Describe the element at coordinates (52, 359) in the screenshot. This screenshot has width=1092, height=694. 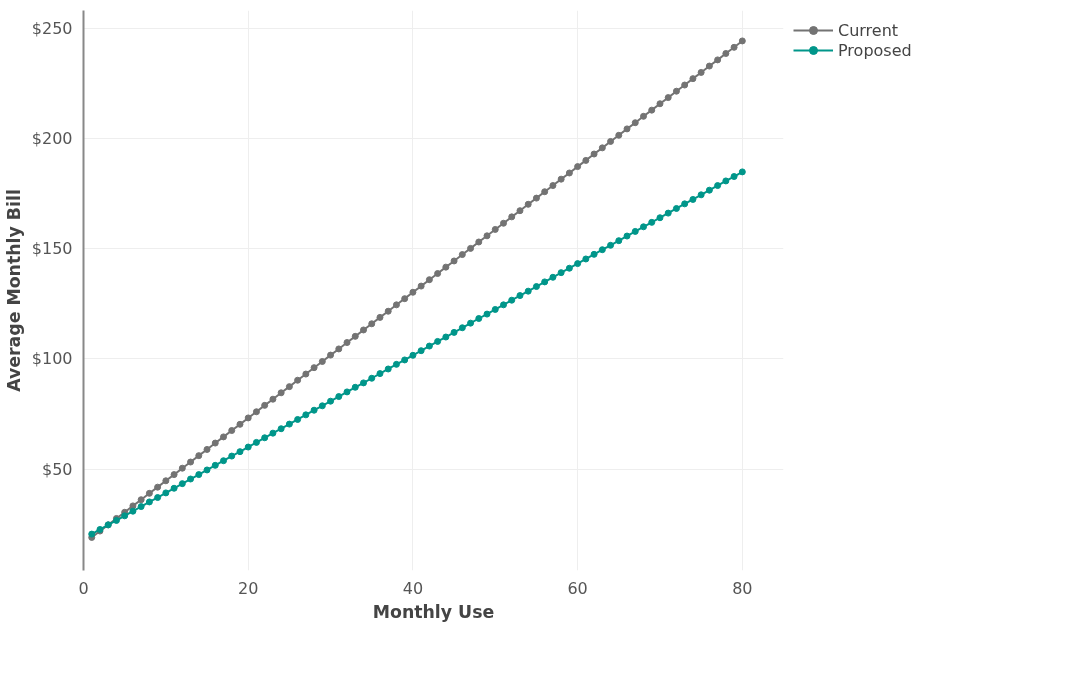
I see `y-tick-label: $100` at that location.